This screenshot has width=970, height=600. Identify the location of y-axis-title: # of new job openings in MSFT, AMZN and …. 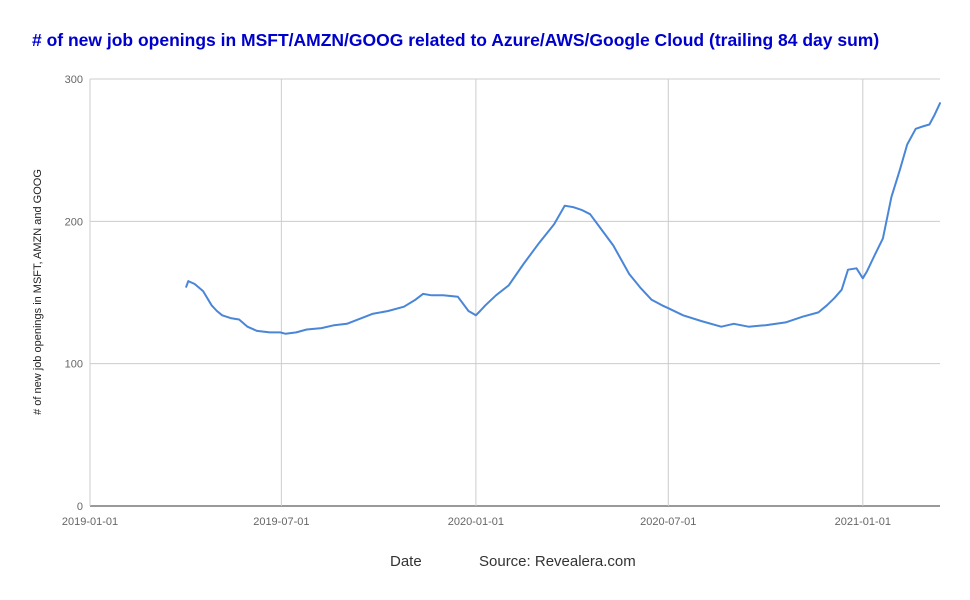
(38, 292).